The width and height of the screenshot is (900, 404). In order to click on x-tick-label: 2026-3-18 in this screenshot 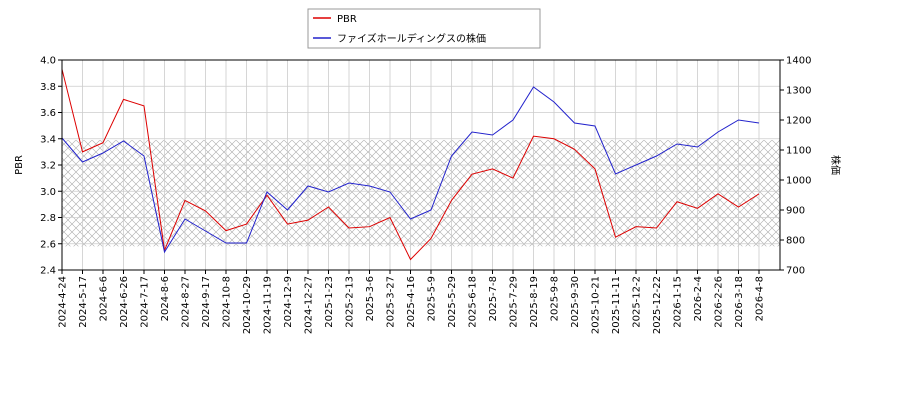, I will do `click(739, 302)`.